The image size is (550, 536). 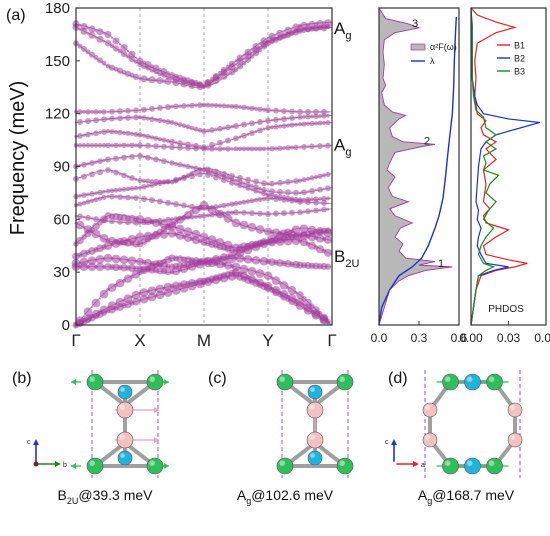 What do you see at coordinates (471, 338) in the screenshot?
I see `phdos-x-tick-label: 0.00` at bounding box center [471, 338].